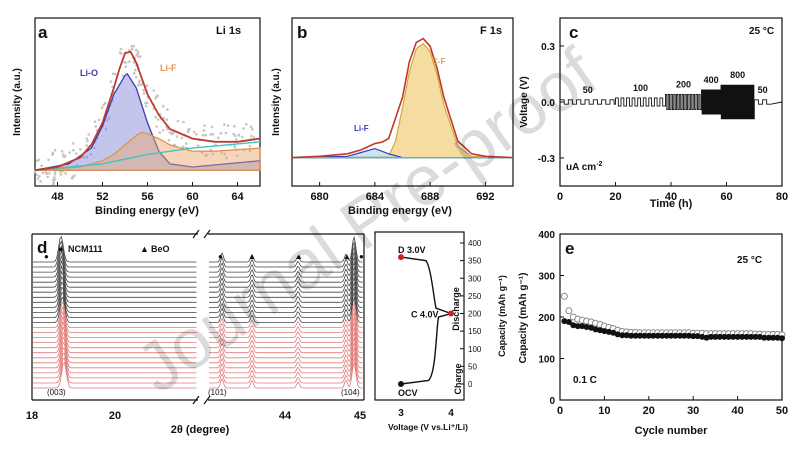  Describe the element at coordinates (672, 406) in the screenshot. I see `panel-e-x-ticks: 0 10 20 30 40 50` at that location.